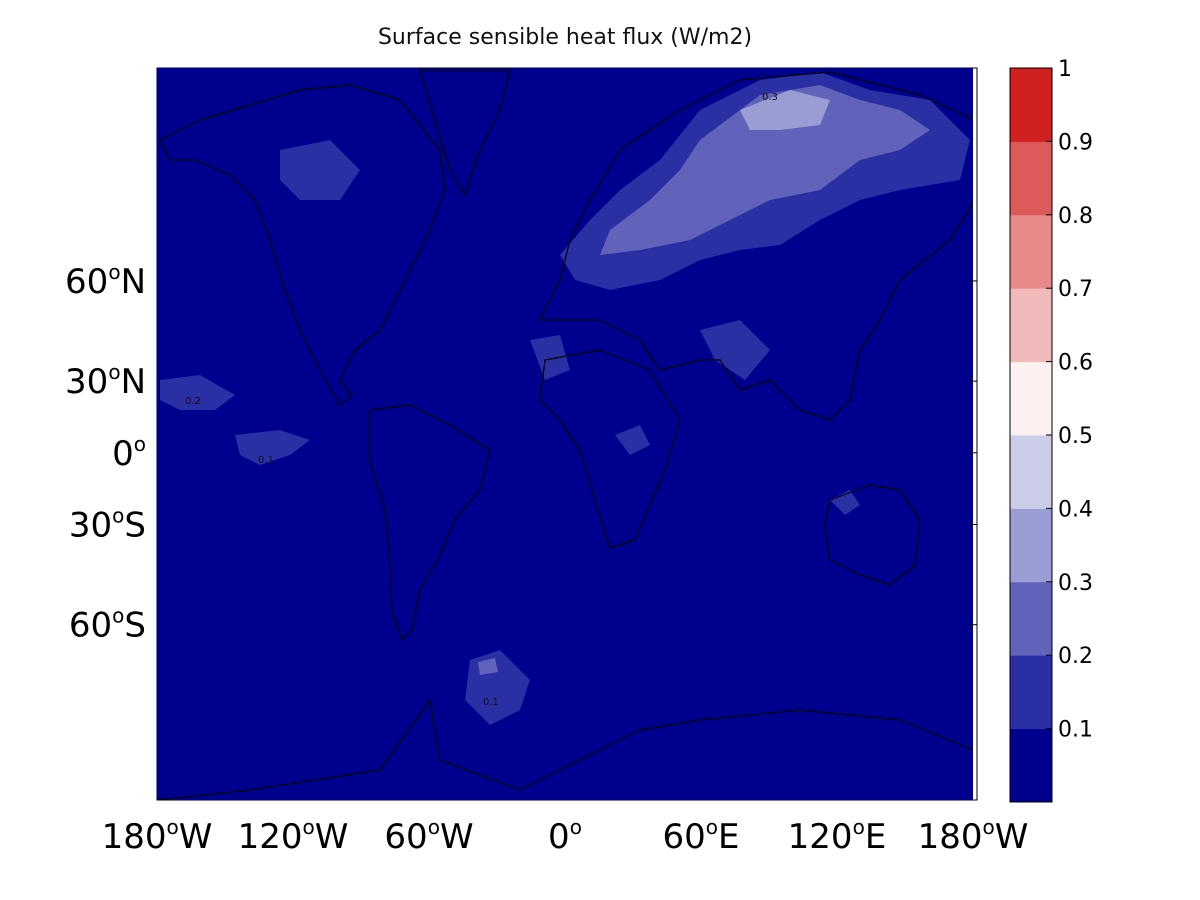 This screenshot has width=1200, height=900. I want to click on flux-patch-sahara, so click(550, 357).